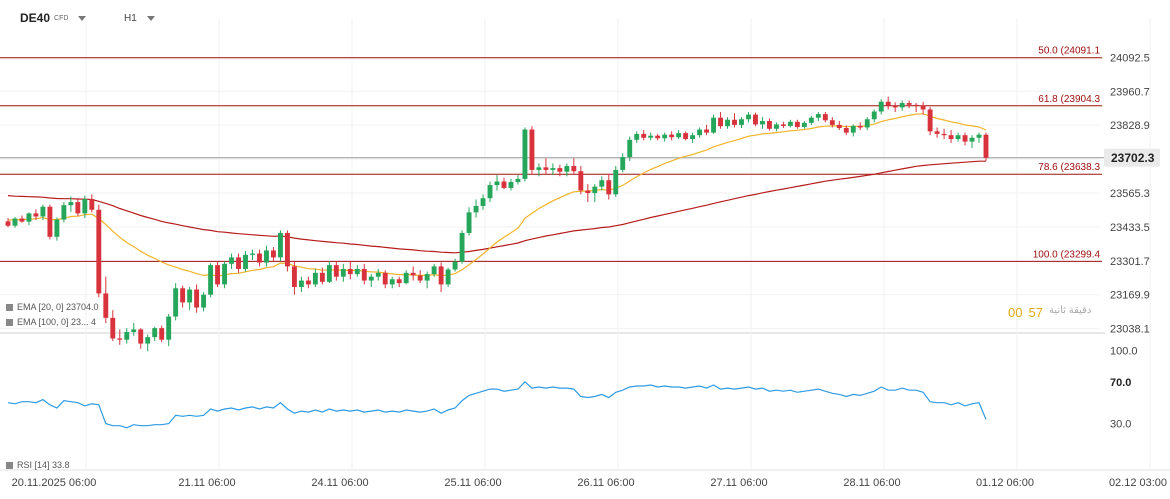 This screenshot has width=1170, height=499. What do you see at coordinates (58, 307) in the screenshot?
I see `legend-ema20-text: EMA [20, 0] 23704.0` at bounding box center [58, 307].